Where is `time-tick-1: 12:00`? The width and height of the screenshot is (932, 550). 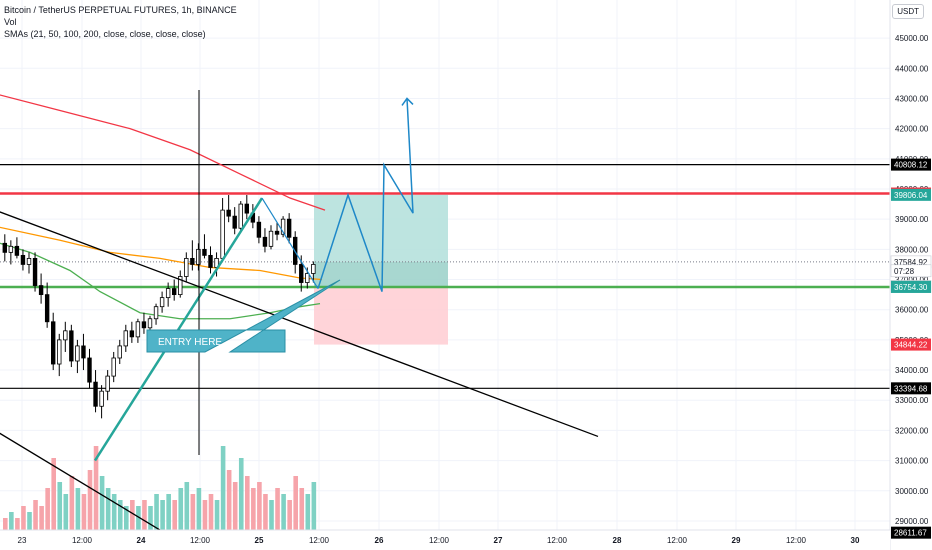
time-tick-1: 12:00 is located at coordinates (82, 540).